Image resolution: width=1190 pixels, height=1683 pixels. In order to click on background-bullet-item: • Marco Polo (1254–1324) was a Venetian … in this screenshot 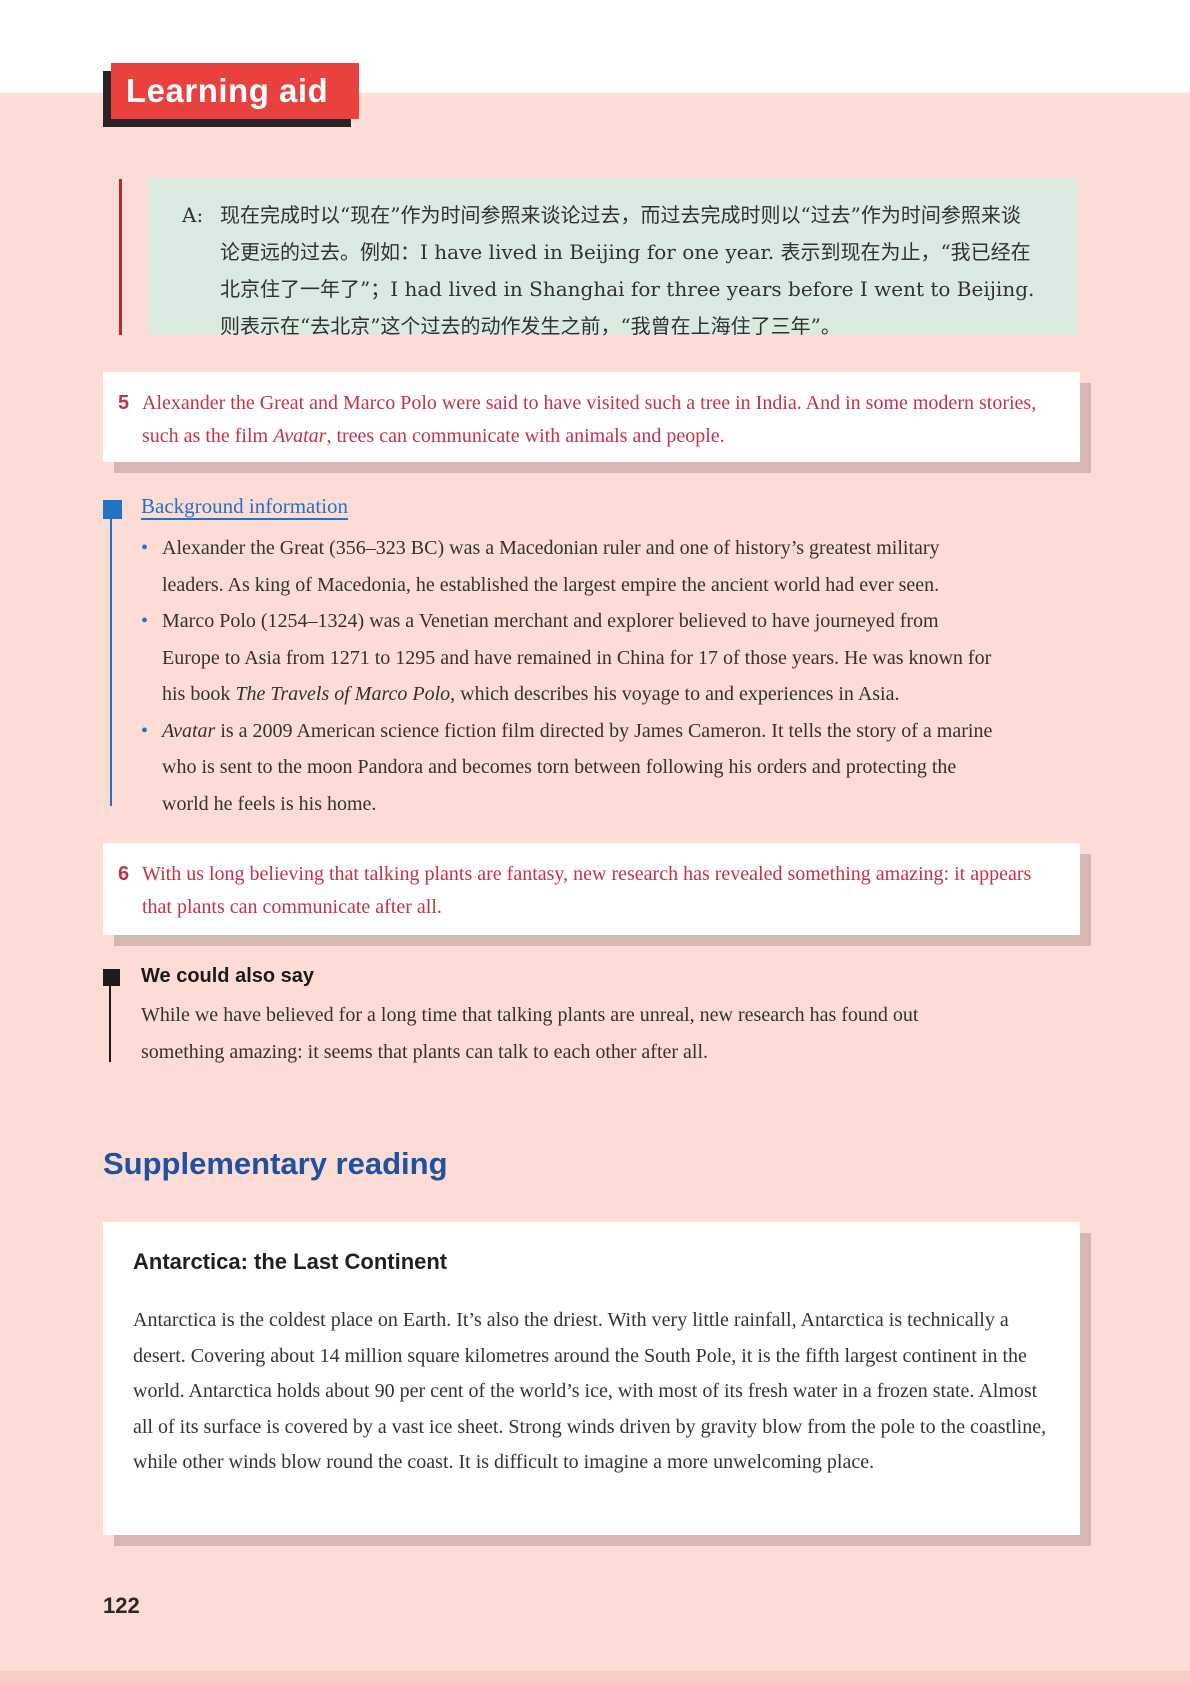, I will do `click(569, 658)`.